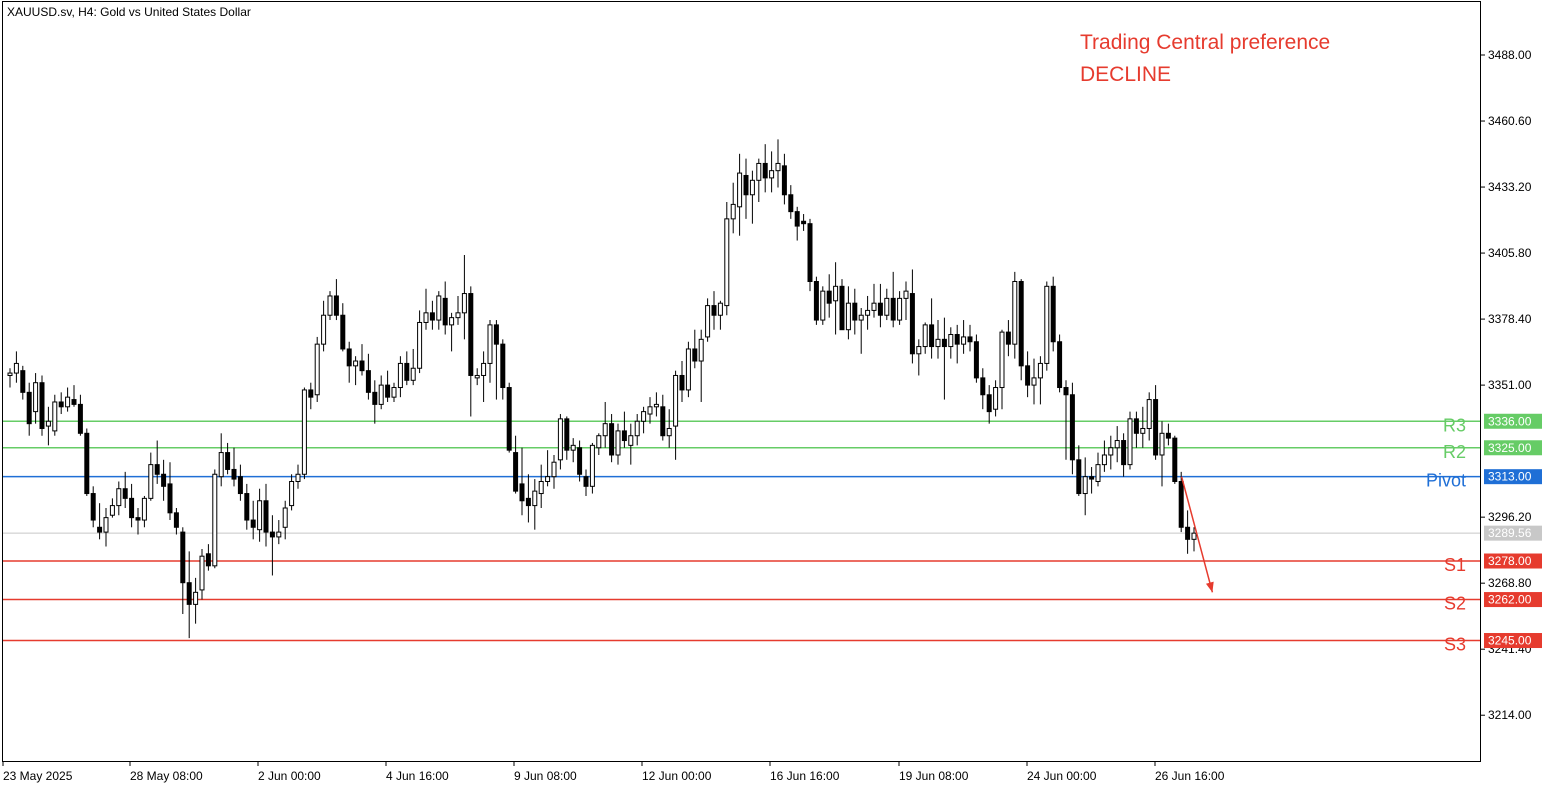 The image size is (1558, 790). What do you see at coordinates (38, 776) in the screenshot?
I see `x-tick-label: 23 May 2025` at bounding box center [38, 776].